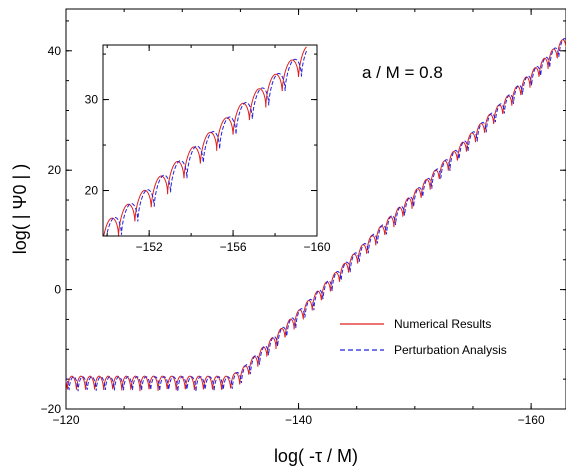 This screenshot has height=468, width=566. I want to click on annotation-label: a / M = 0.8, so click(402, 72).